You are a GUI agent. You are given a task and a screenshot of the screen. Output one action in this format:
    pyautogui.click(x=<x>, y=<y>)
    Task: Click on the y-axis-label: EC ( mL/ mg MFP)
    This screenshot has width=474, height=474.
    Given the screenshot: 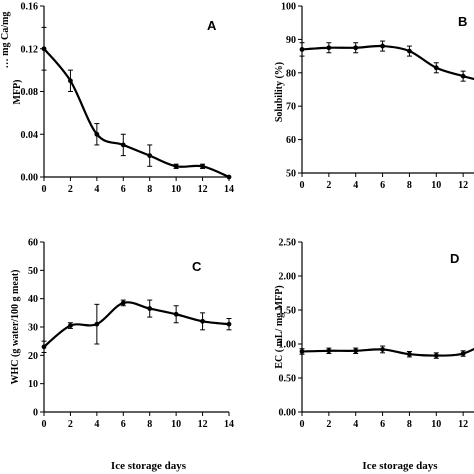 What is the action you would take?
    pyautogui.click(x=279, y=326)
    